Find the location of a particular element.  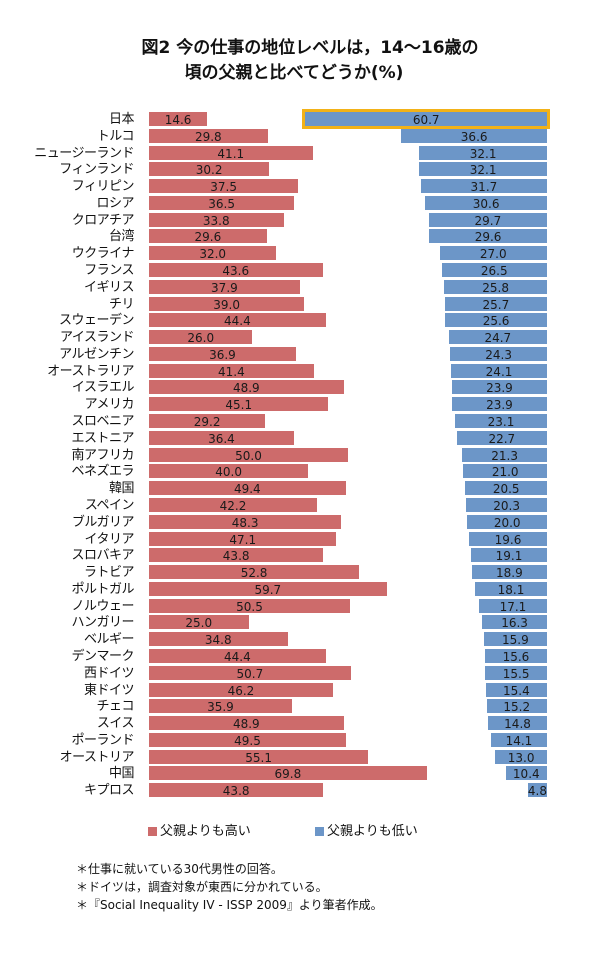

country-label: イスラエル is located at coordinates (103, 388).